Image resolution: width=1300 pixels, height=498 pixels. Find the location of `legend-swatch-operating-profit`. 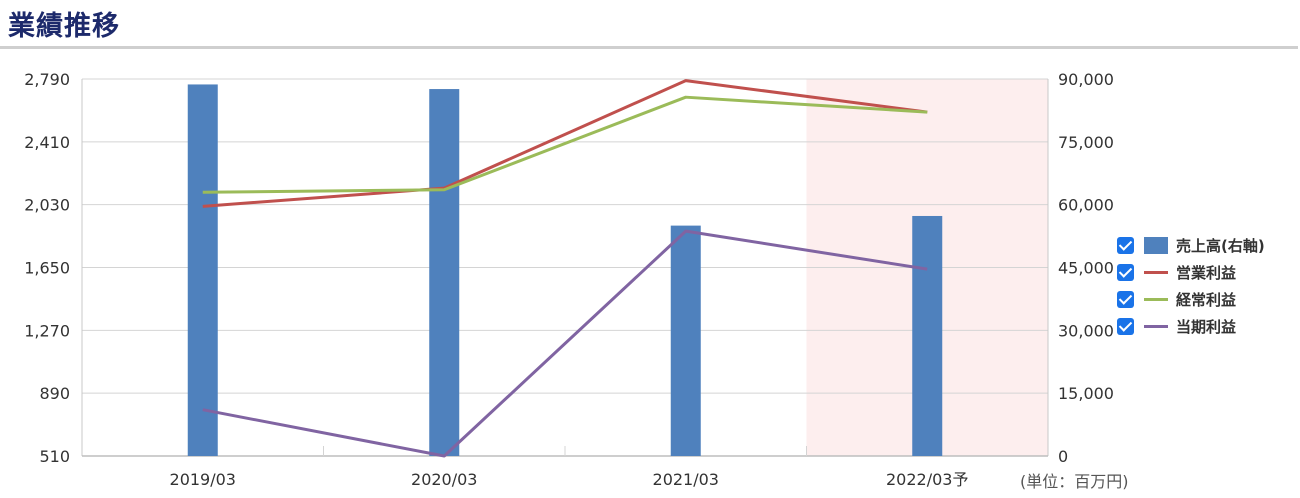

legend-swatch-operating-profit is located at coordinates (1156, 272).